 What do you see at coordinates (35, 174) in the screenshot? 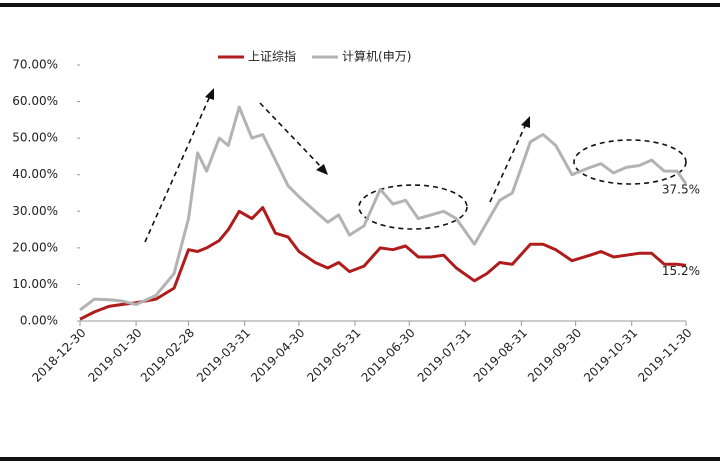
I see `y-tick-label: 40.00%` at bounding box center [35, 174].